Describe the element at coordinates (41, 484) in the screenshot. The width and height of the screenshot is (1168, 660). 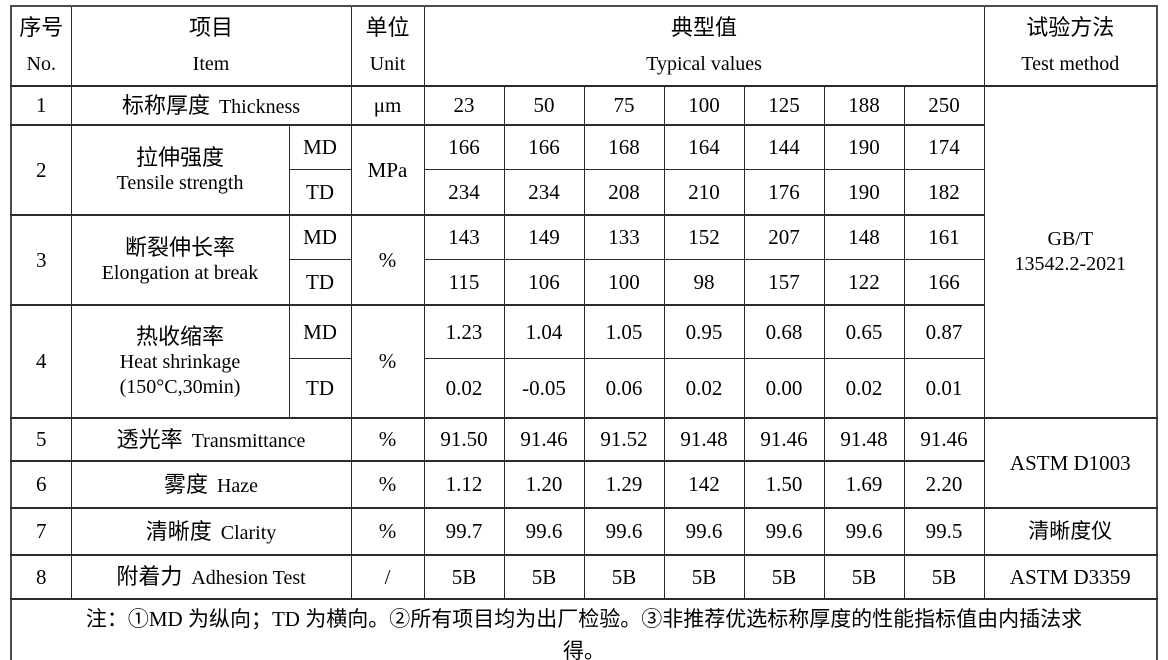
I see `row-number: 6` at that location.